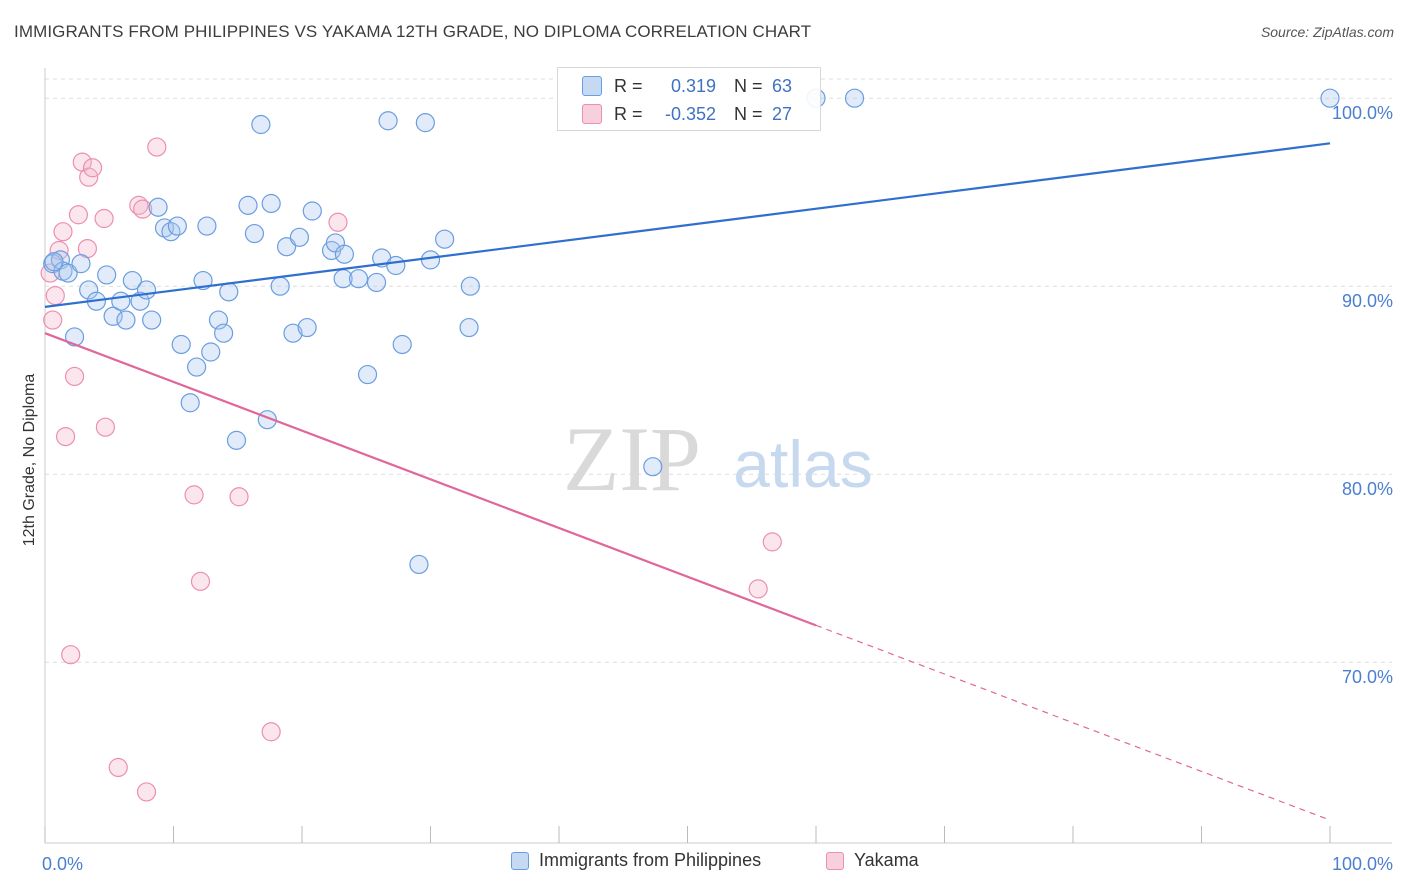 The width and height of the screenshot is (1406, 892). Describe the element at coordinates (1367, 301) in the screenshot. I see `y-tick-label: 90.0%` at that location.